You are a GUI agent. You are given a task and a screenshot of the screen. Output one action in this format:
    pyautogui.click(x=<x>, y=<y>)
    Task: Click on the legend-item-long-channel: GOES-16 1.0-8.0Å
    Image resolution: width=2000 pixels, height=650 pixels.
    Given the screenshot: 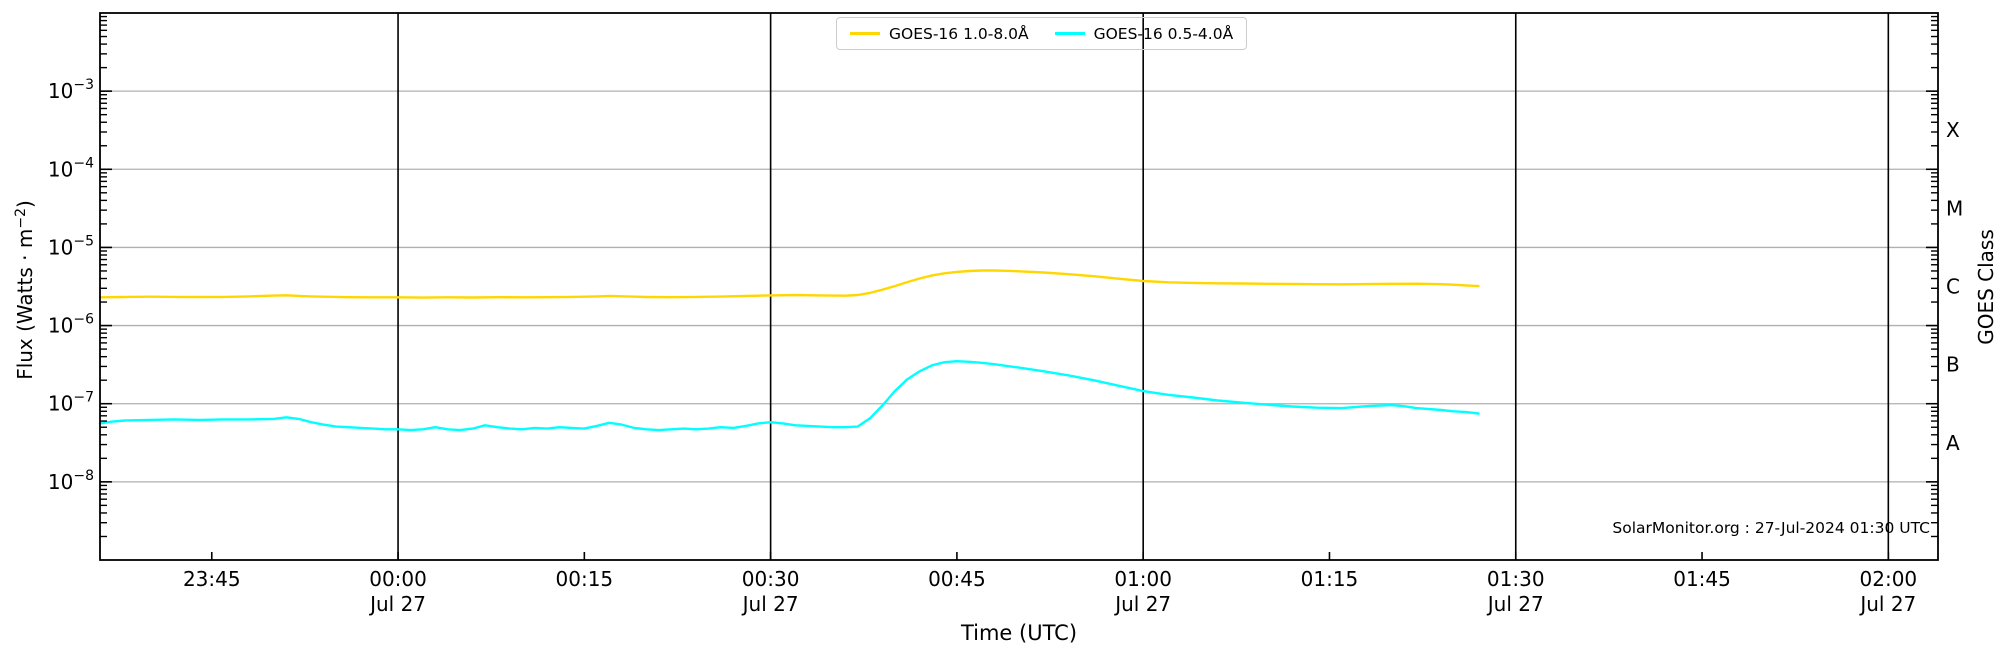 What is the action you would take?
    pyautogui.click(x=939, y=34)
    